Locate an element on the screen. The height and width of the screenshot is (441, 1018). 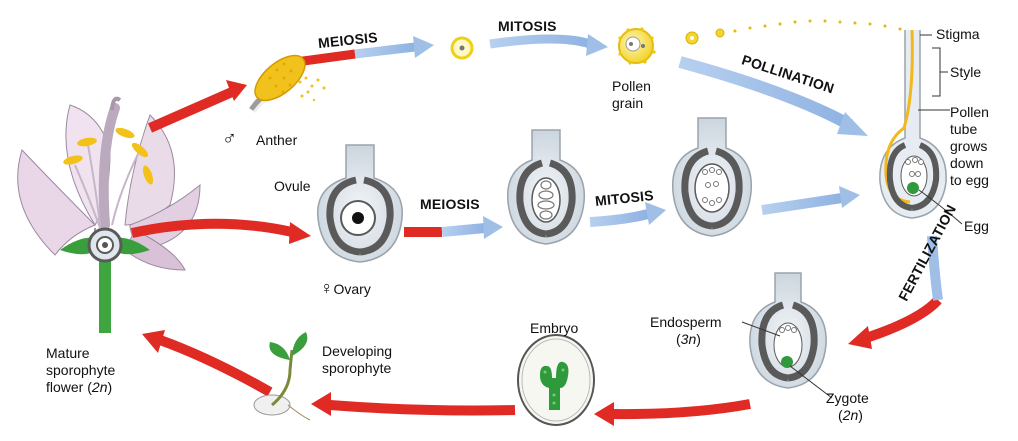
pollen-tube-label: Pollen tube grows down to egg is located at coordinates (969, 146).